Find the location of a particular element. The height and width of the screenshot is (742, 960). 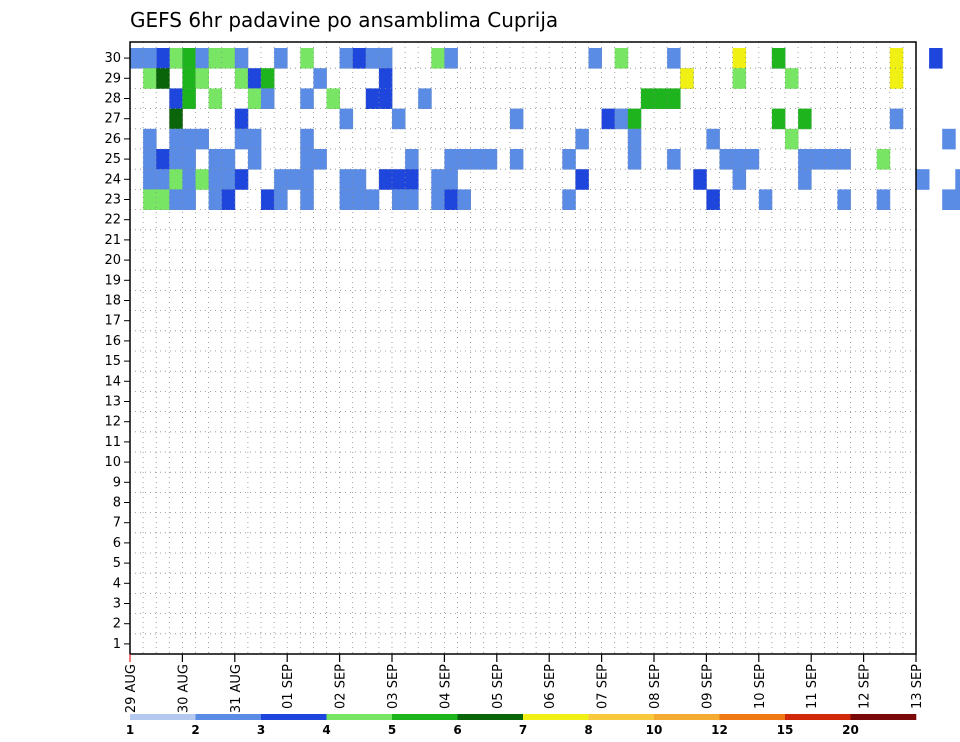

x-tick-label: 05 SEP is located at coordinates (498, 686).